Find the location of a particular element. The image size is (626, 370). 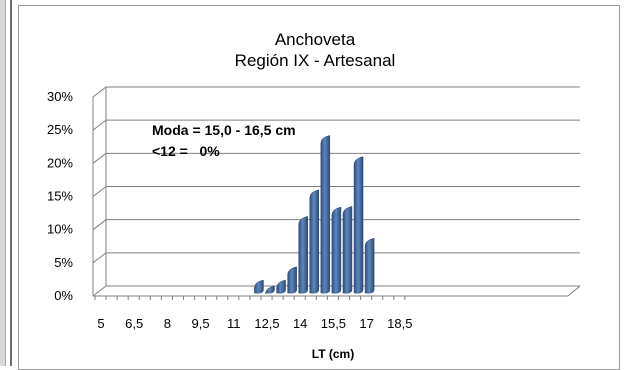

y-tick-label: 30% is located at coordinates (60, 96).